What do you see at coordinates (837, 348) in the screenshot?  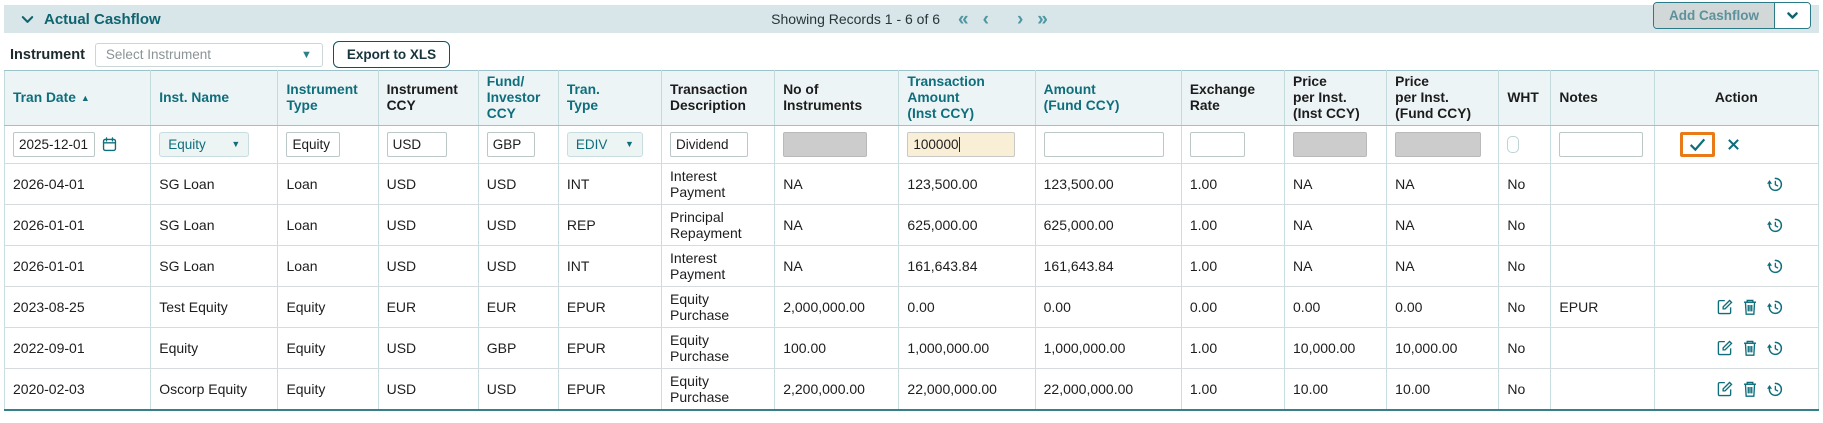 I see `cell-no_of_instruments: 100.00` at bounding box center [837, 348].